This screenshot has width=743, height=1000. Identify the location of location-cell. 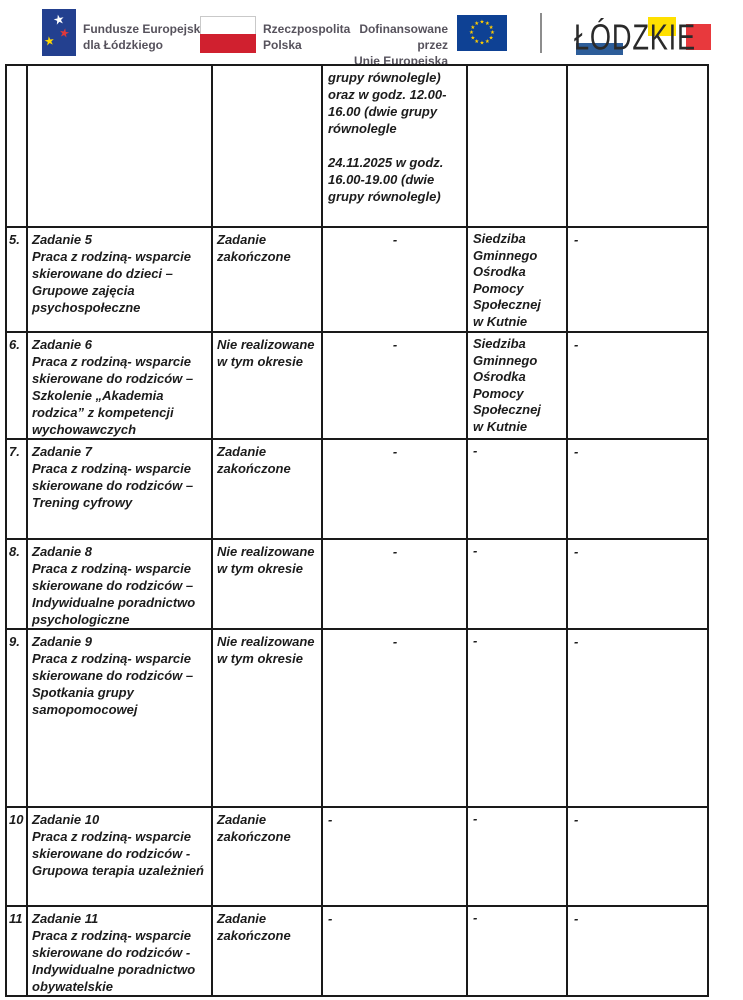
(518, 147).